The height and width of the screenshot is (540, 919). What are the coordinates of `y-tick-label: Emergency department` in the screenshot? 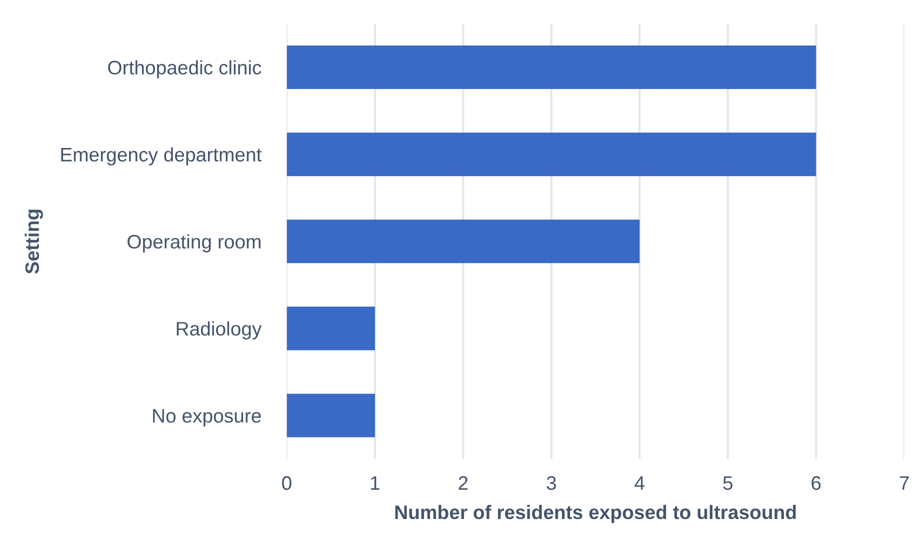 It's located at (161, 156).